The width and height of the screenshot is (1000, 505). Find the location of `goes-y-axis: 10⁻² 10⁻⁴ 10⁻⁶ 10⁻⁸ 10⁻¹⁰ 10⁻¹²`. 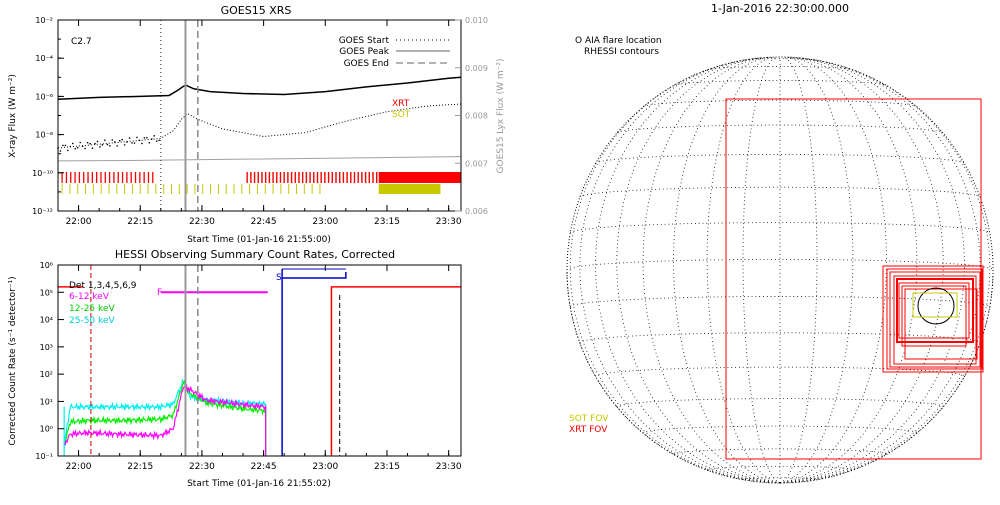

goes-y-axis: 10⁻² 10⁻⁴ 10⁻⁶ 10⁻⁸ 10⁻¹⁰ 10⁻¹² is located at coordinates (48, 116).